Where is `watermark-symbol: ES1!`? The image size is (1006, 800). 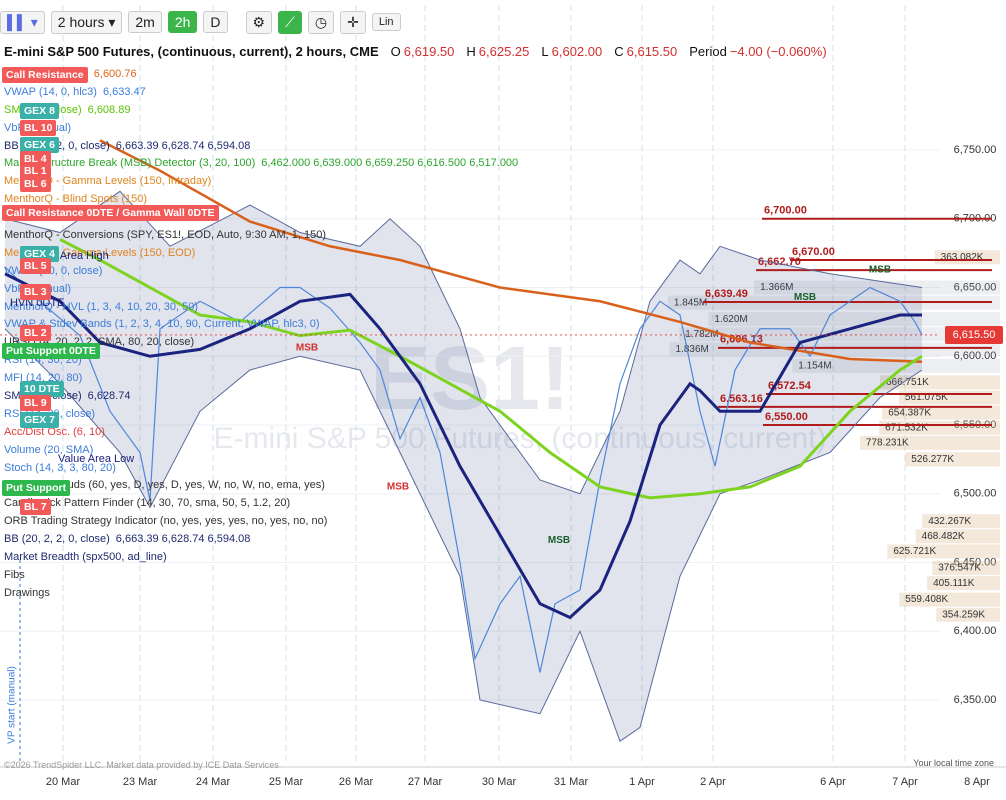 watermark-symbol: ES1! is located at coordinates (470, 379).